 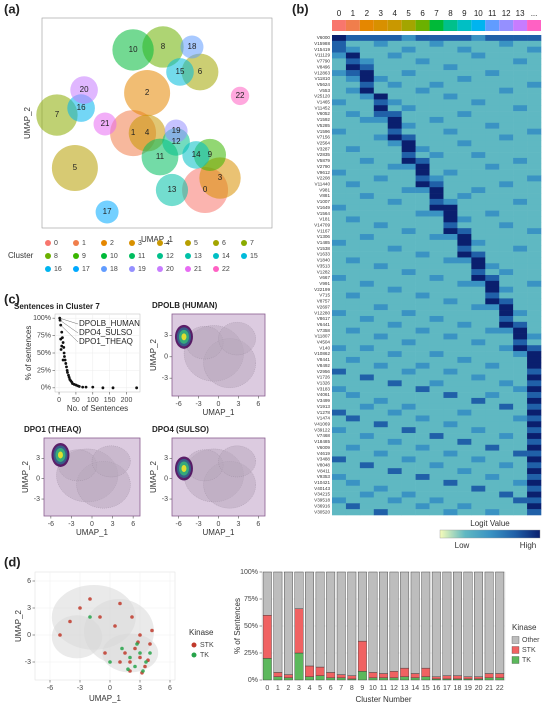 I want to click on column-label: 12, so click(x=506, y=13).